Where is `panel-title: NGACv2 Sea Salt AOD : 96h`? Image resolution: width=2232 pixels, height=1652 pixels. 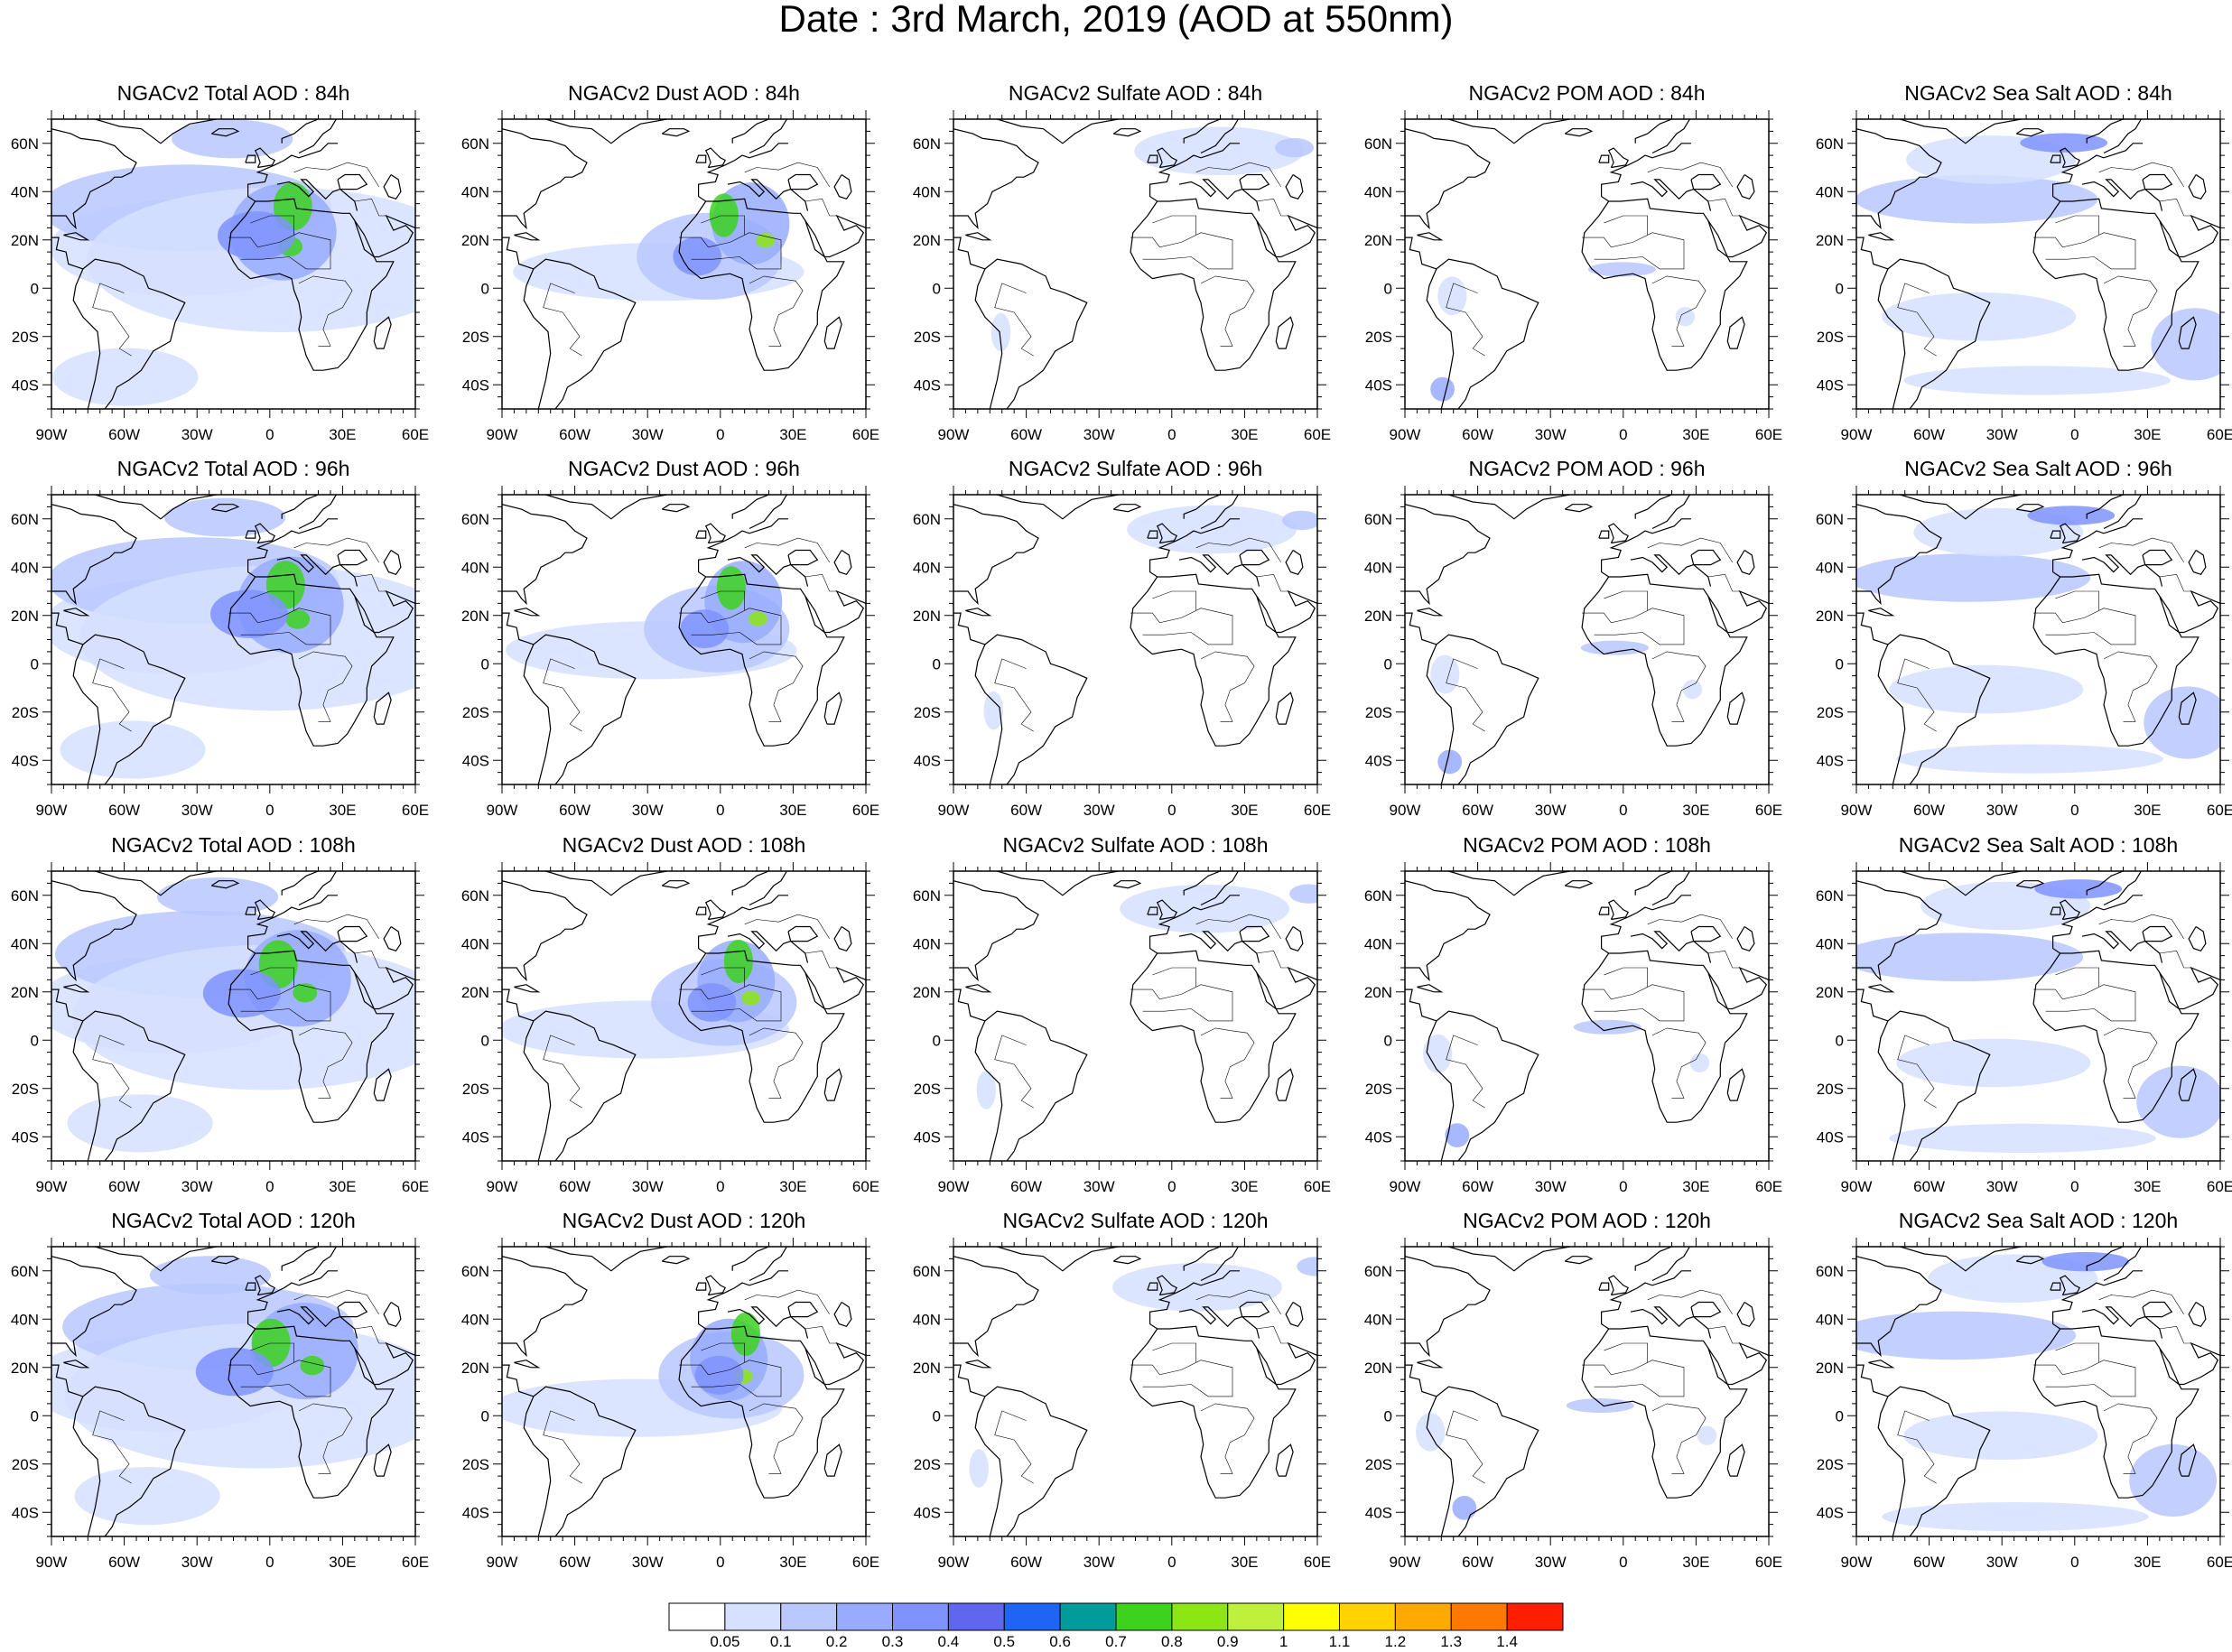
panel-title: NGACv2 Sea Salt AOD : 96h is located at coordinates (2038, 468).